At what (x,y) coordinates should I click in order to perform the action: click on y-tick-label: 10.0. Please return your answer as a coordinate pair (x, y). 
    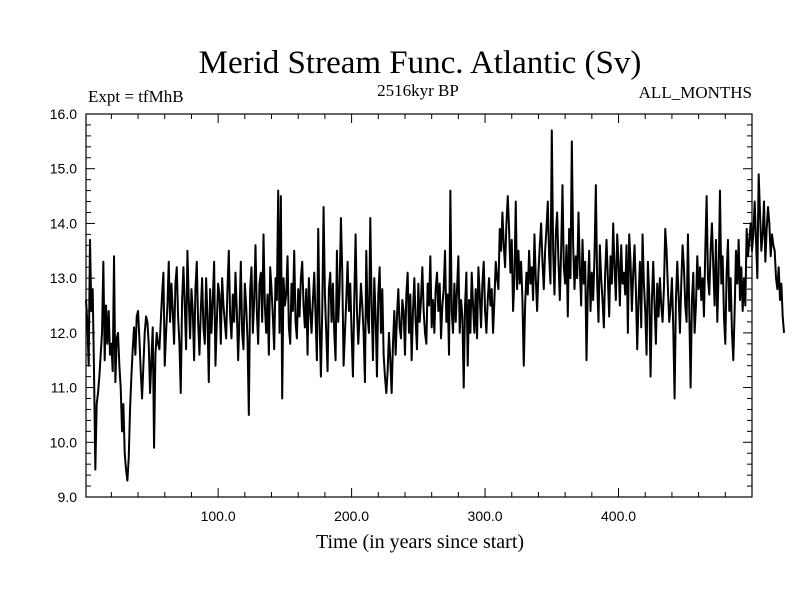
    Looking at the image, I should click on (63, 442).